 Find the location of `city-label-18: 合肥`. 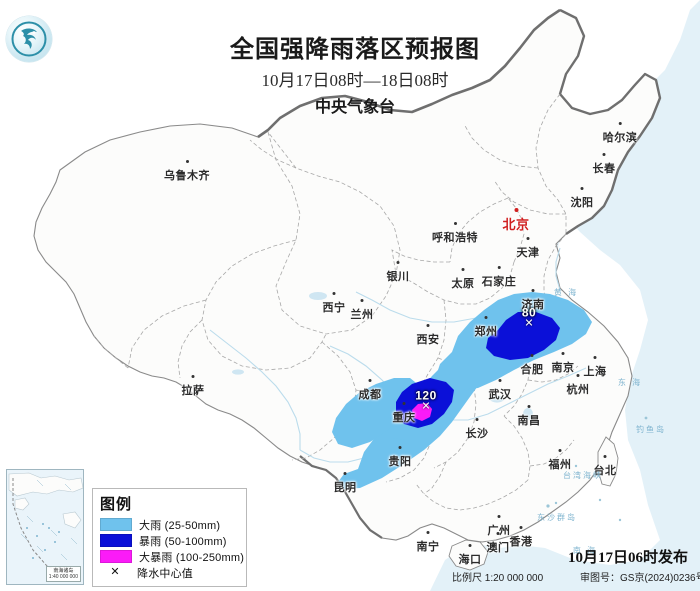

city-label-18: 合肥 is located at coordinates (532, 366).